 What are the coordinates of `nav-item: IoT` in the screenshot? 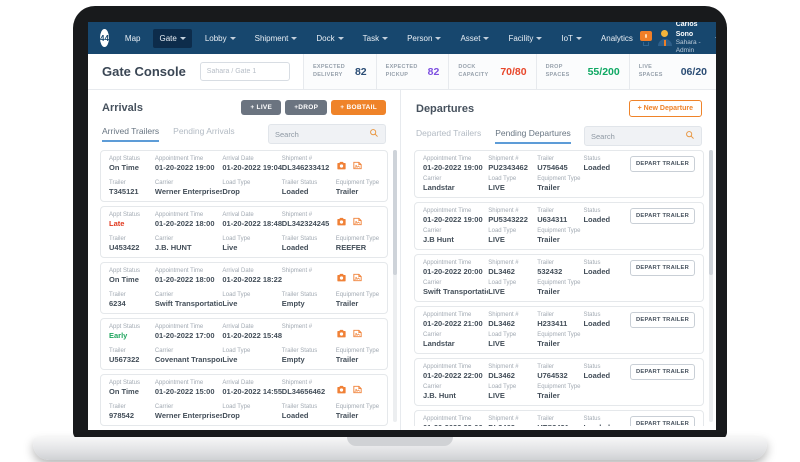 It's located at (571, 38).